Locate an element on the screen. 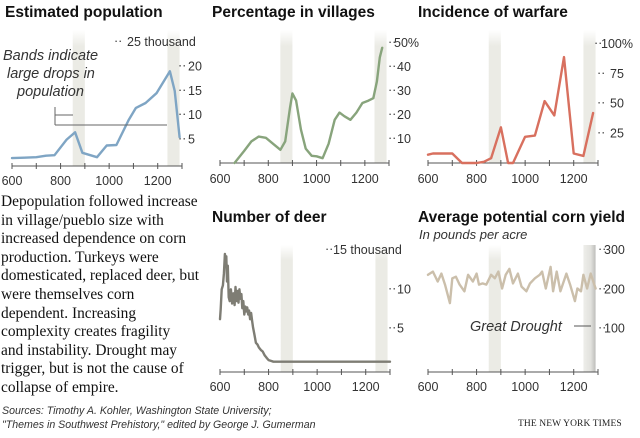 The image size is (640, 438). x-tick-label: 1000 is located at coordinates (525, 387).